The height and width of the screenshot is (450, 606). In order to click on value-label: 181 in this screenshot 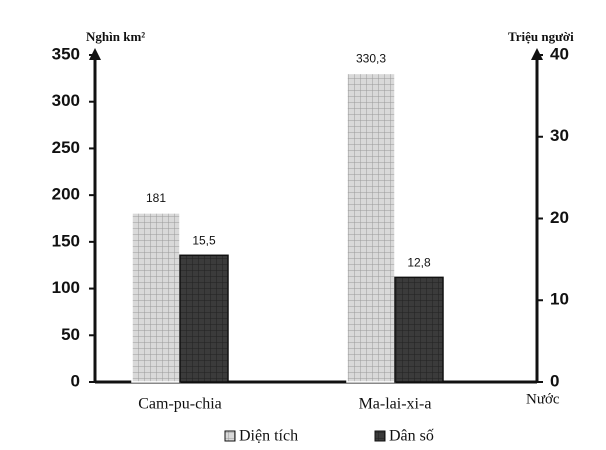, I will do `click(156, 198)`.